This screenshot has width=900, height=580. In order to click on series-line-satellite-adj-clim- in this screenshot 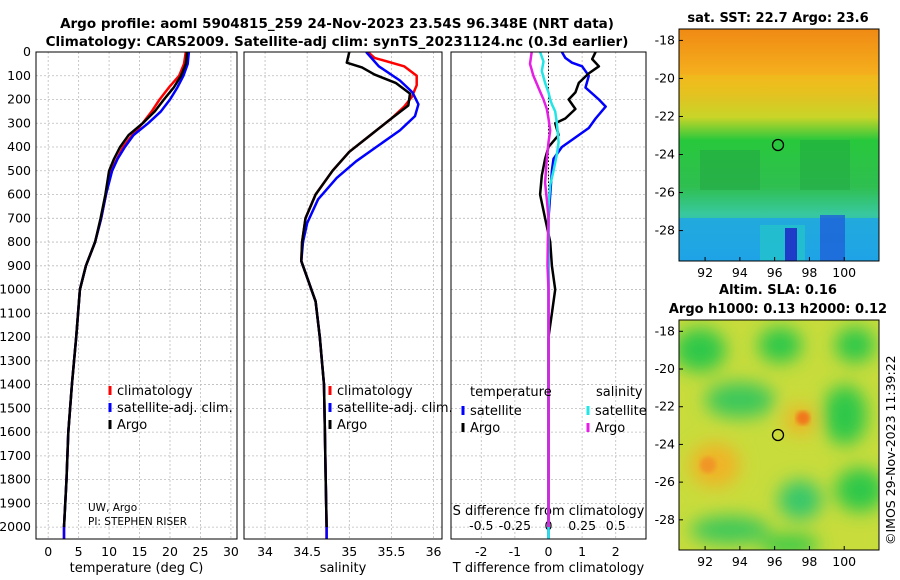, I will do `click(360, 295)`.